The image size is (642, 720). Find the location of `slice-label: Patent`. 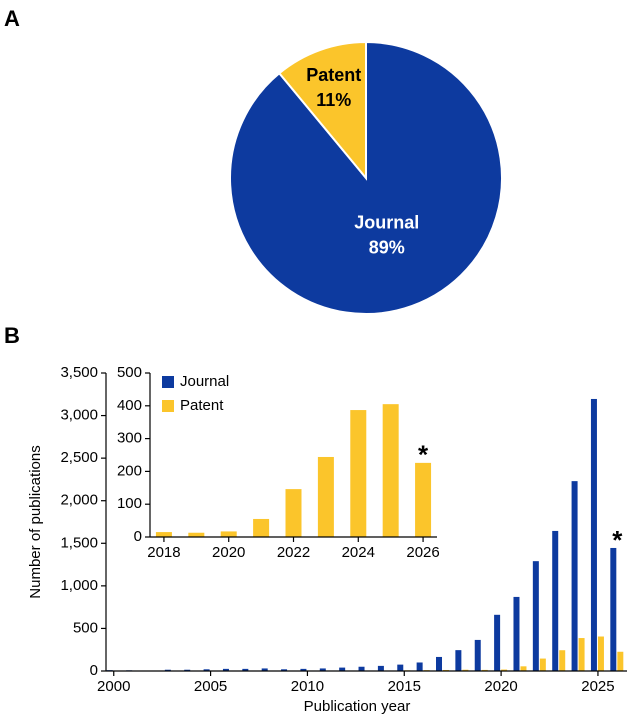

slice-label: Patent is located at coordinates (333, 75).